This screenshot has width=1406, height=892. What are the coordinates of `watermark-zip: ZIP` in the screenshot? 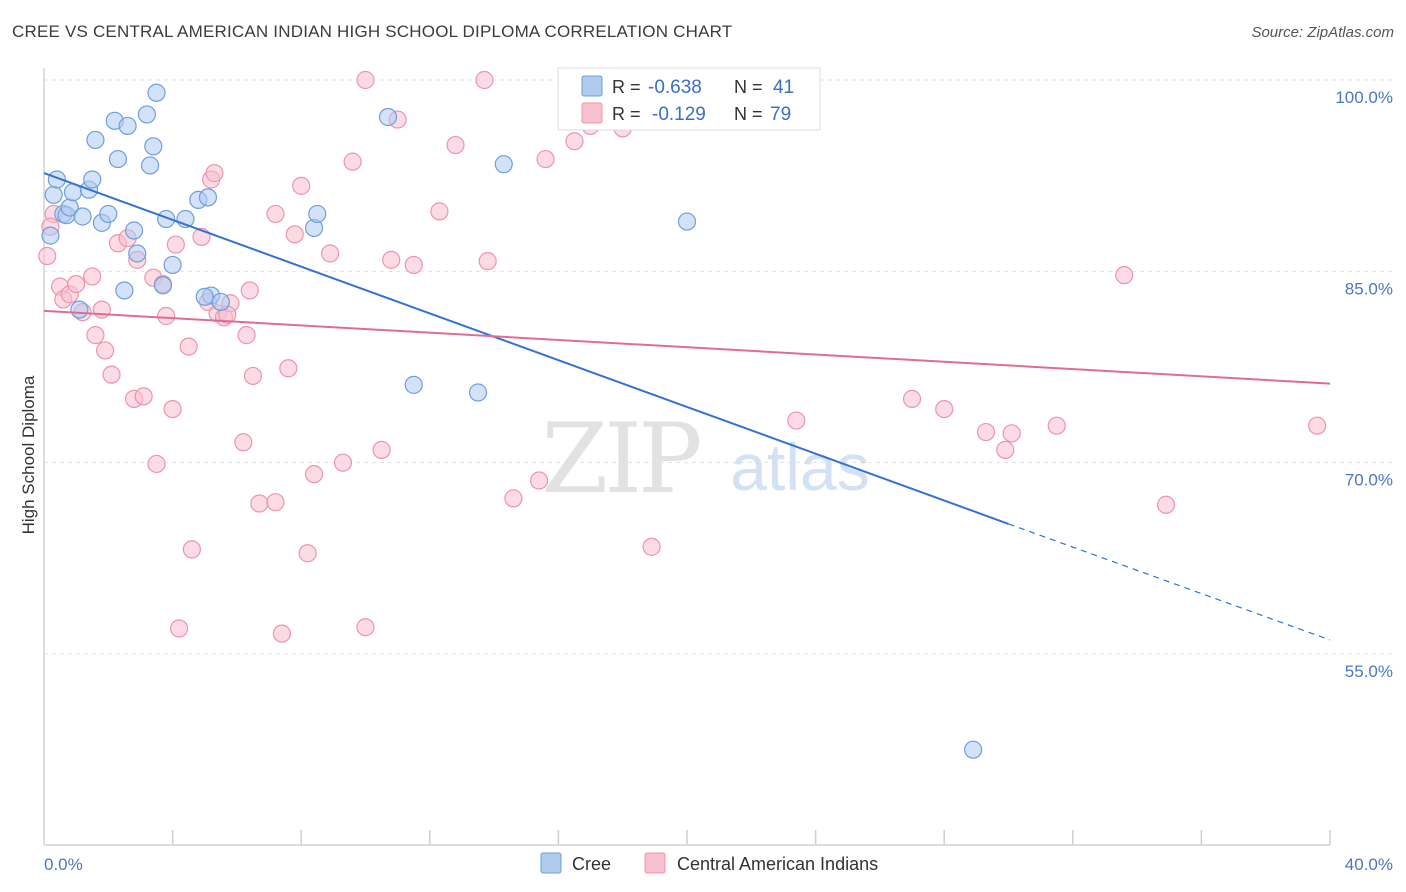 It's located at (620, 459).